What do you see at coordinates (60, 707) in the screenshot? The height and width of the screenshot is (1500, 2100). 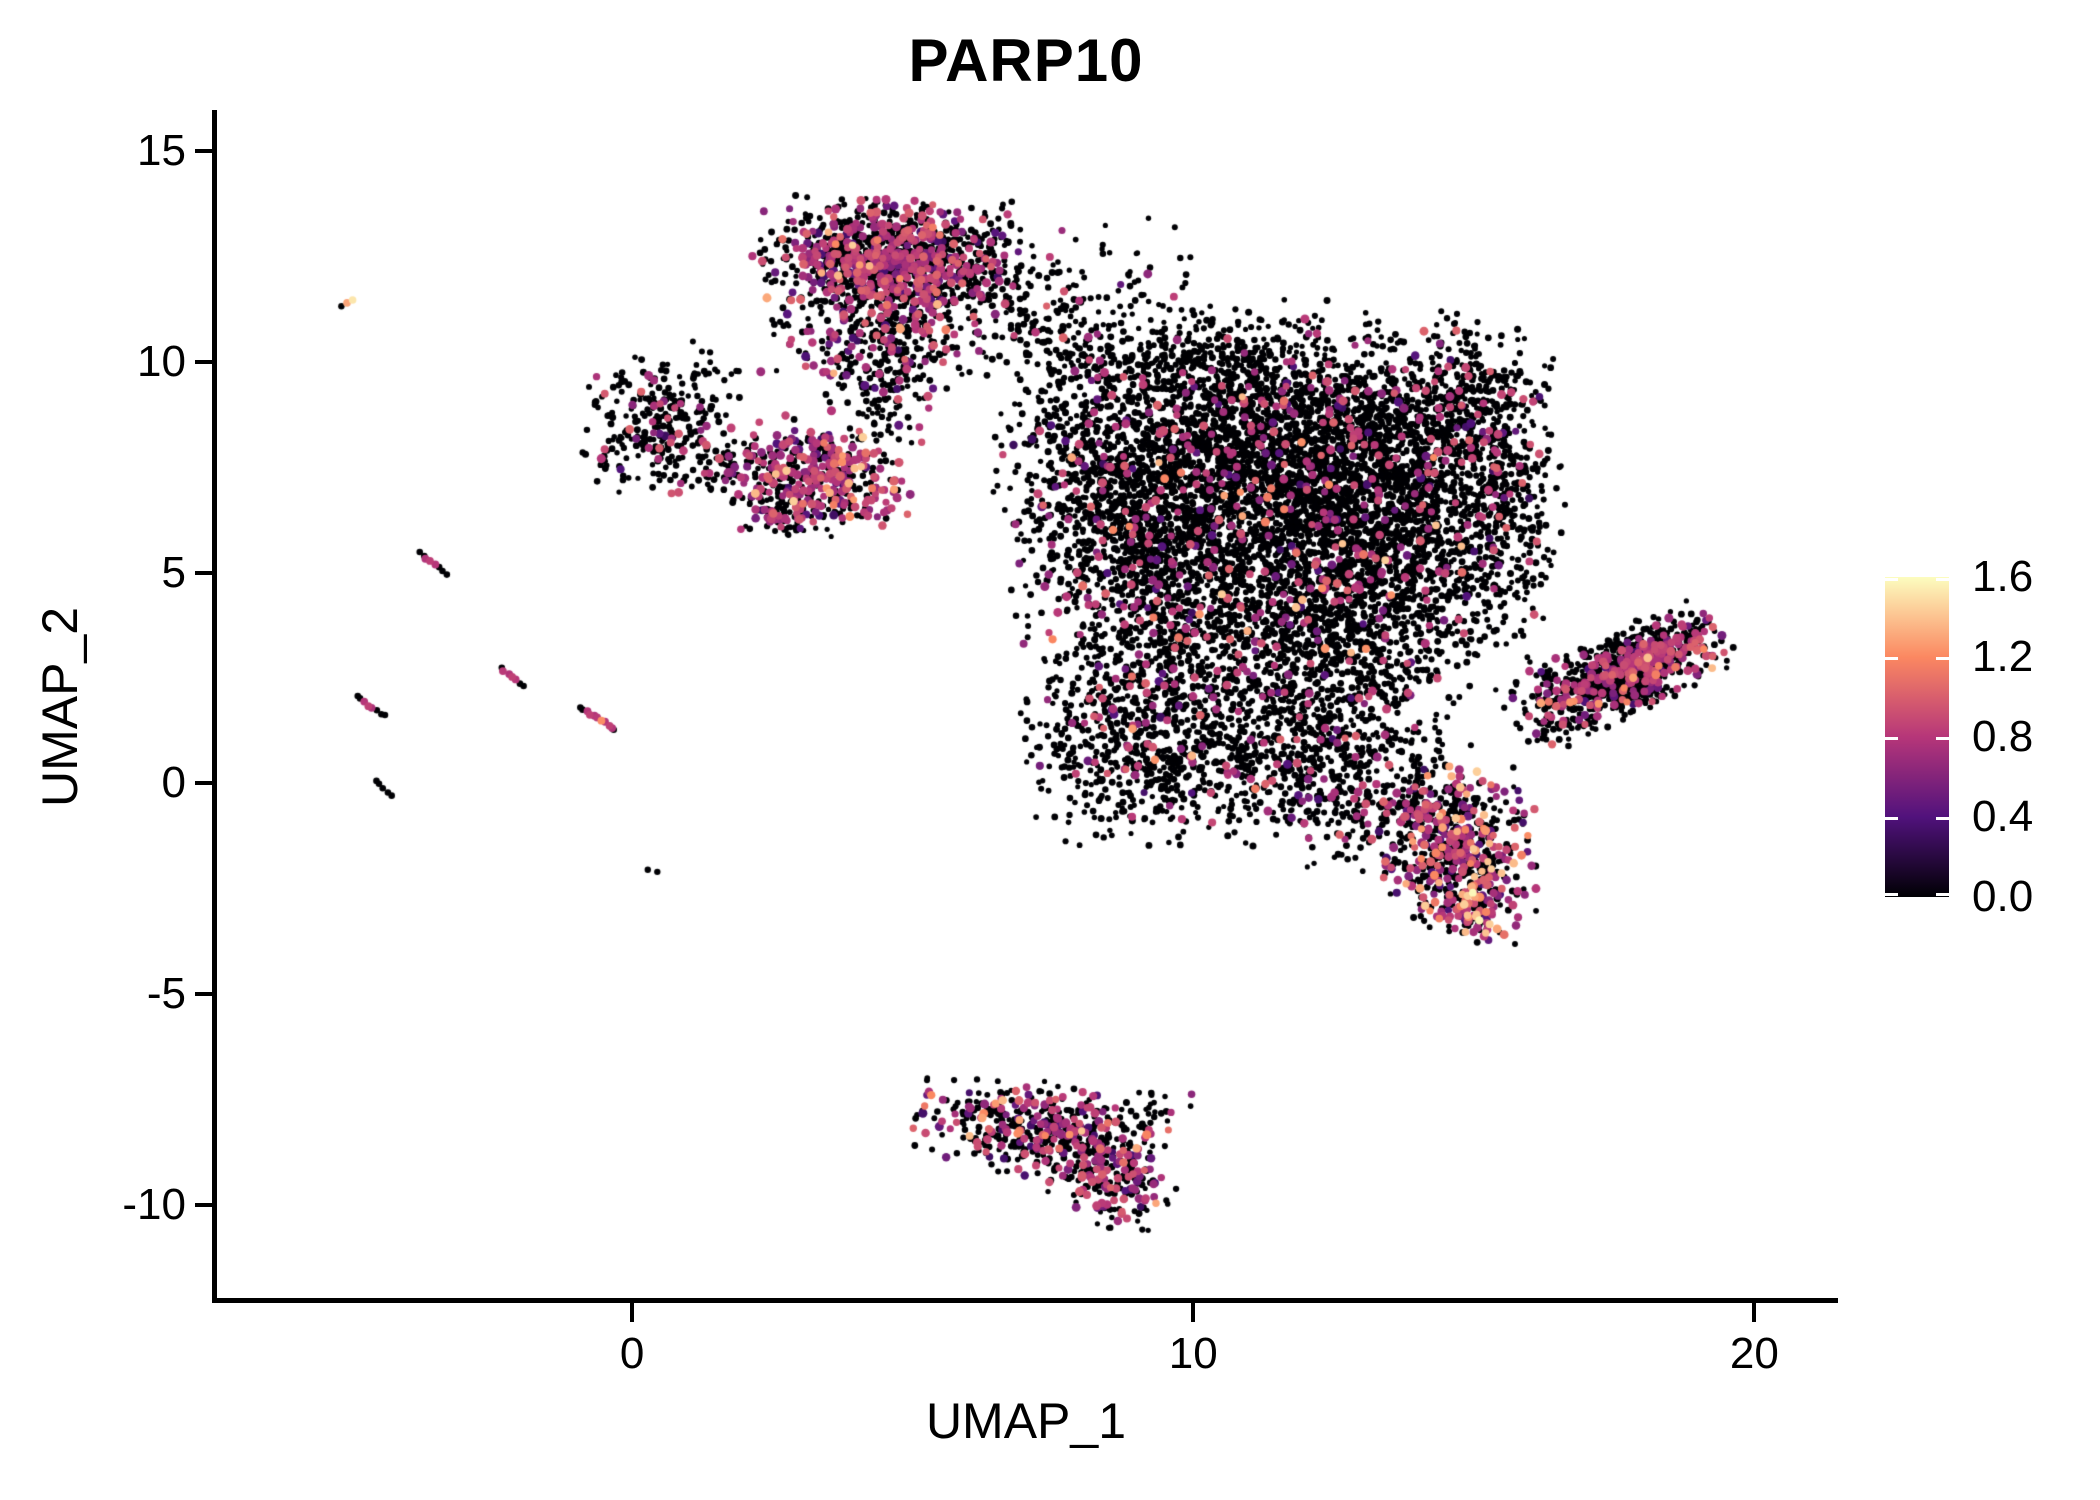 I see `y-axis-title: UMAP_2` at bounding box center [60, 707].